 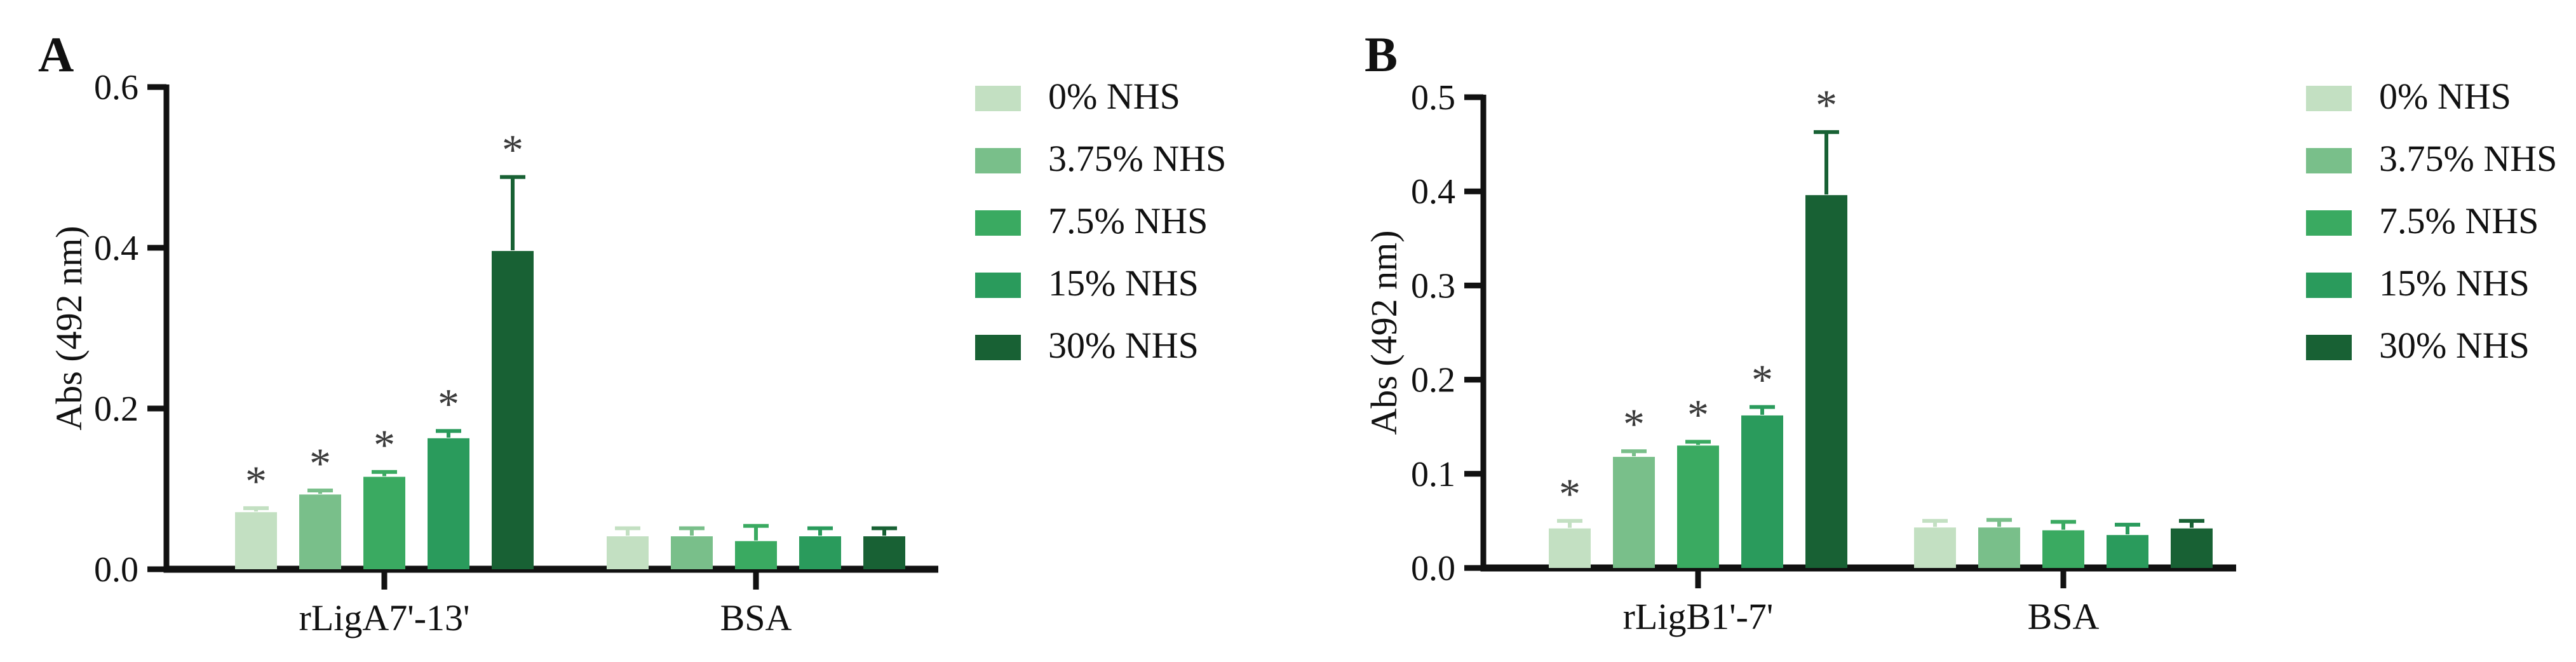 What do you see at coordinates (1698, 616) in the screenshot?
I see `x-group-label: rLigB1'-7'` at bounding box center [1698, 616].